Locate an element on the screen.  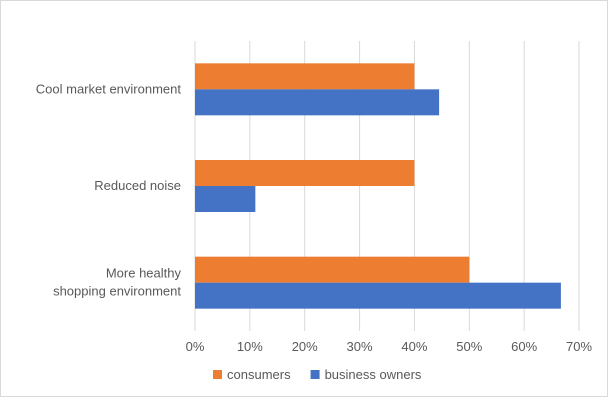
category-label-line: Reduced noise is located at coordinates (137, 185).